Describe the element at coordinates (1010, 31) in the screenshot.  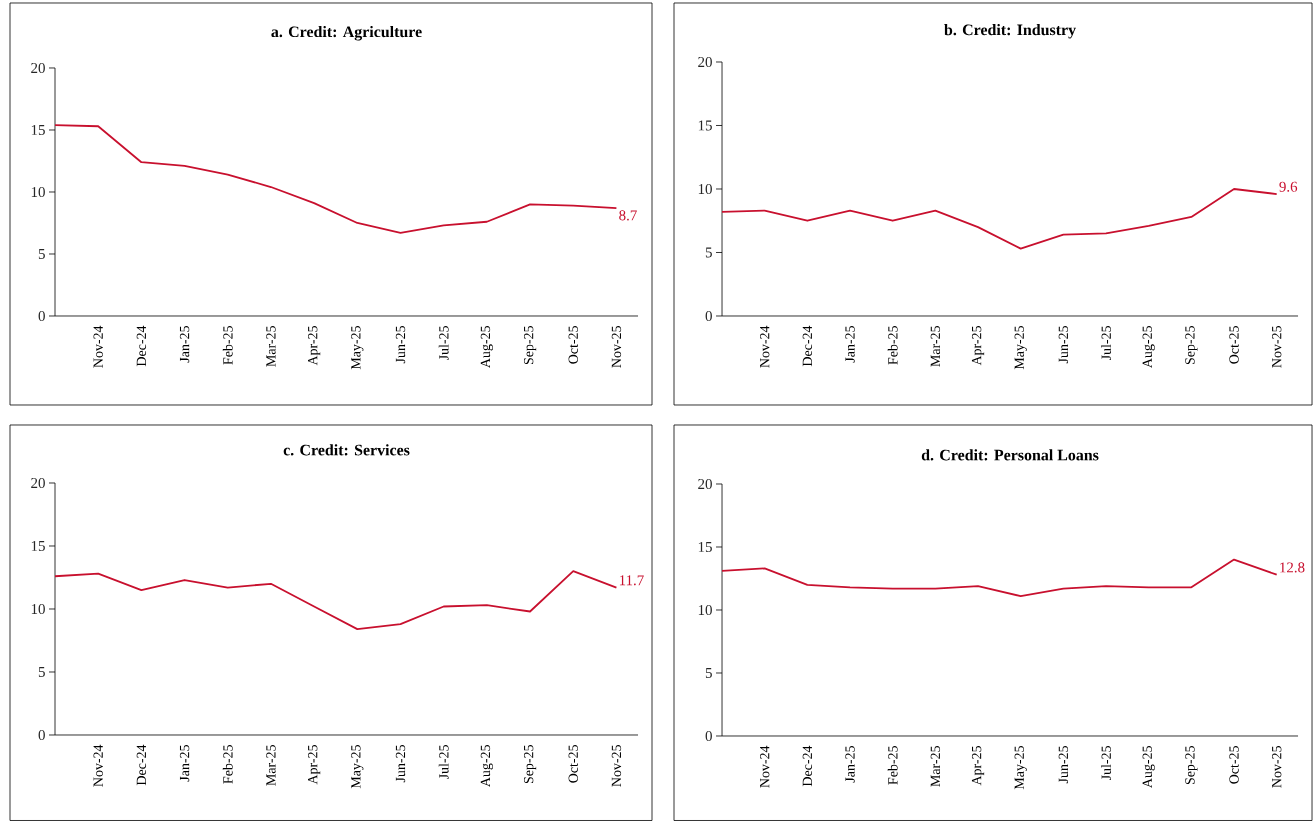
I see `chart-title: b. Credit: Industry` at that location.